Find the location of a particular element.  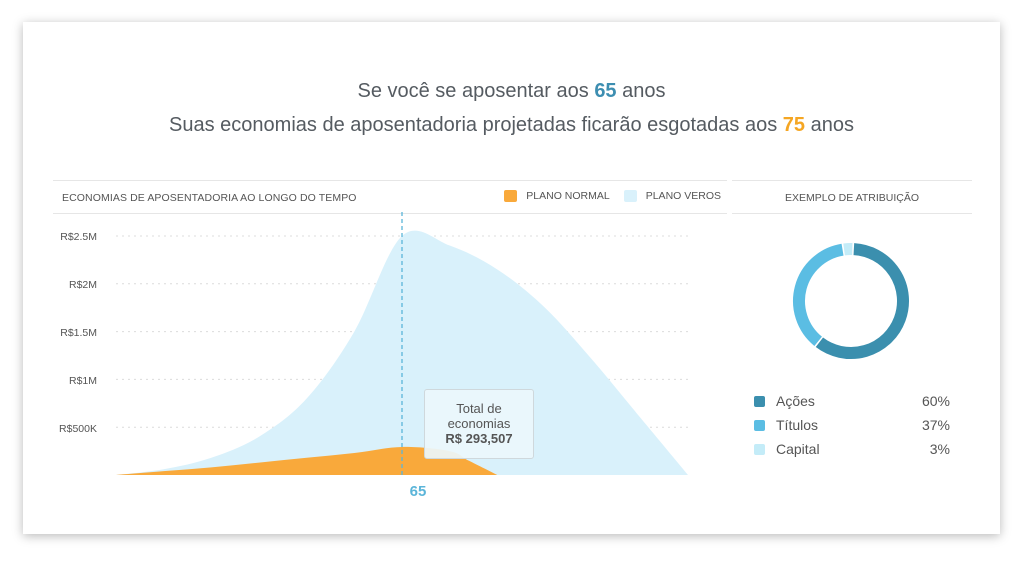

allocation-donut is located at coordinates (851, 301).